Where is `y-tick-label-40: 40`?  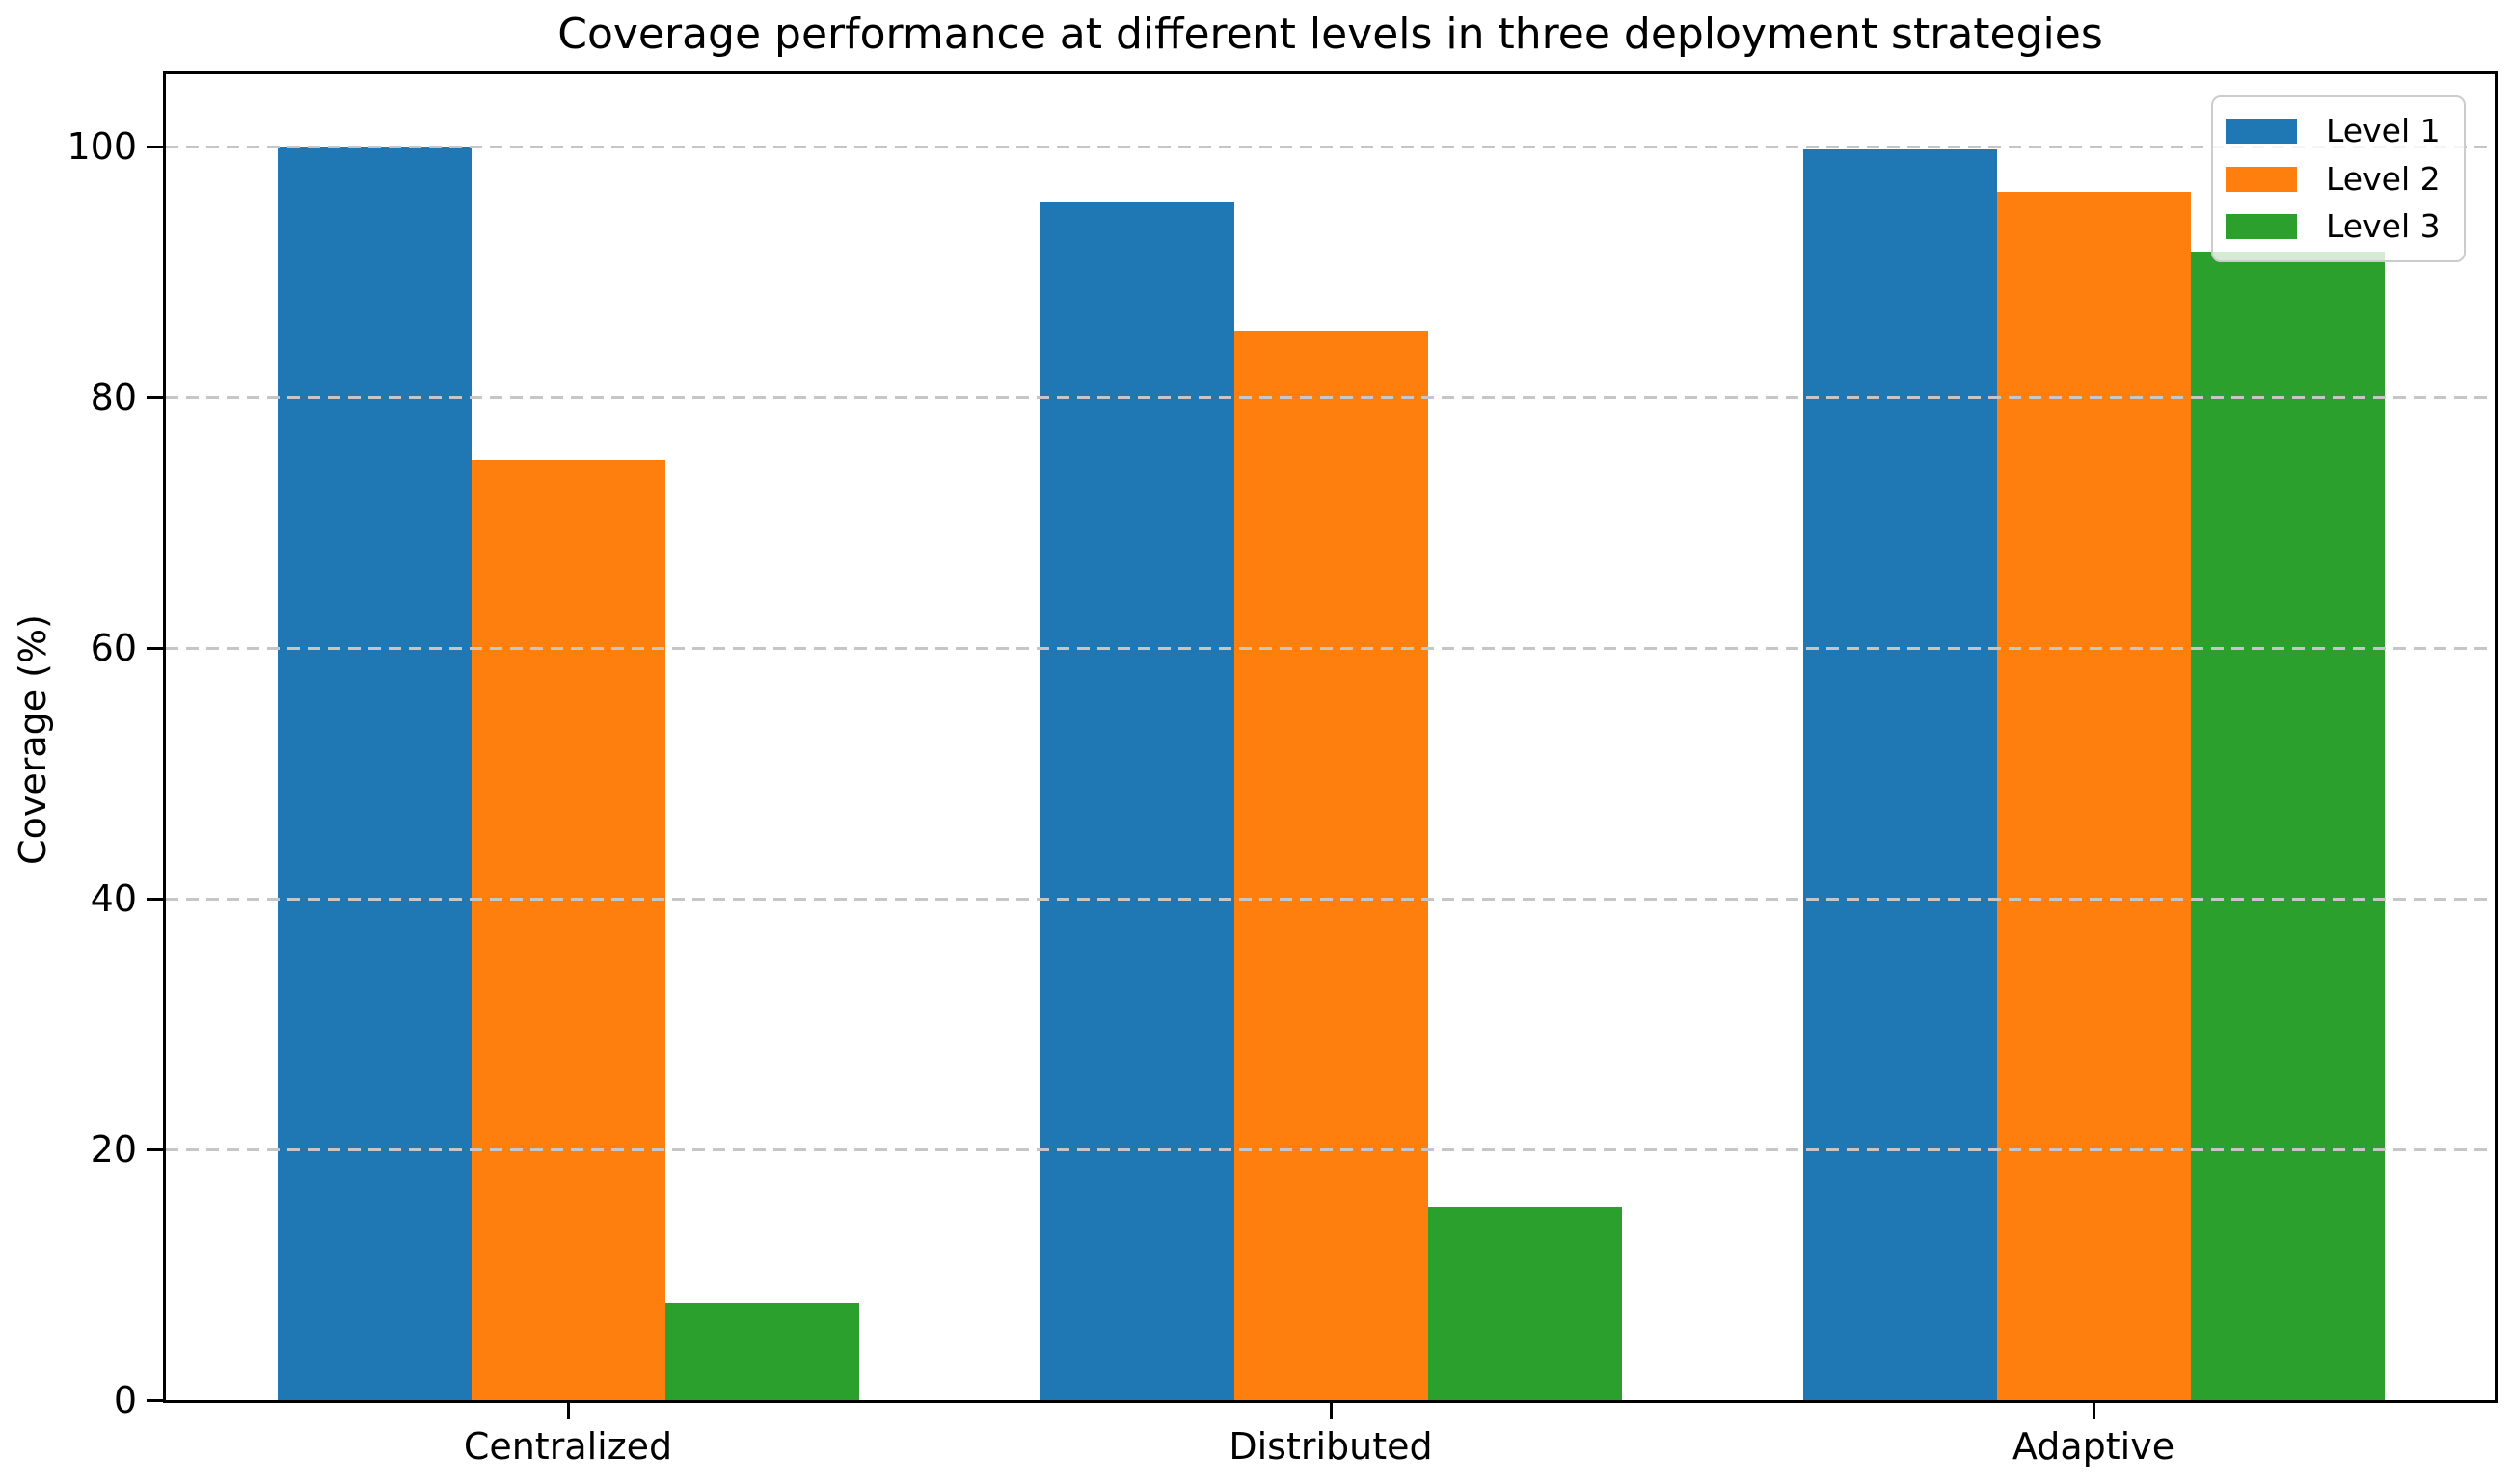
y-tick-label-40: 40 is located at coordinates (113, 898).